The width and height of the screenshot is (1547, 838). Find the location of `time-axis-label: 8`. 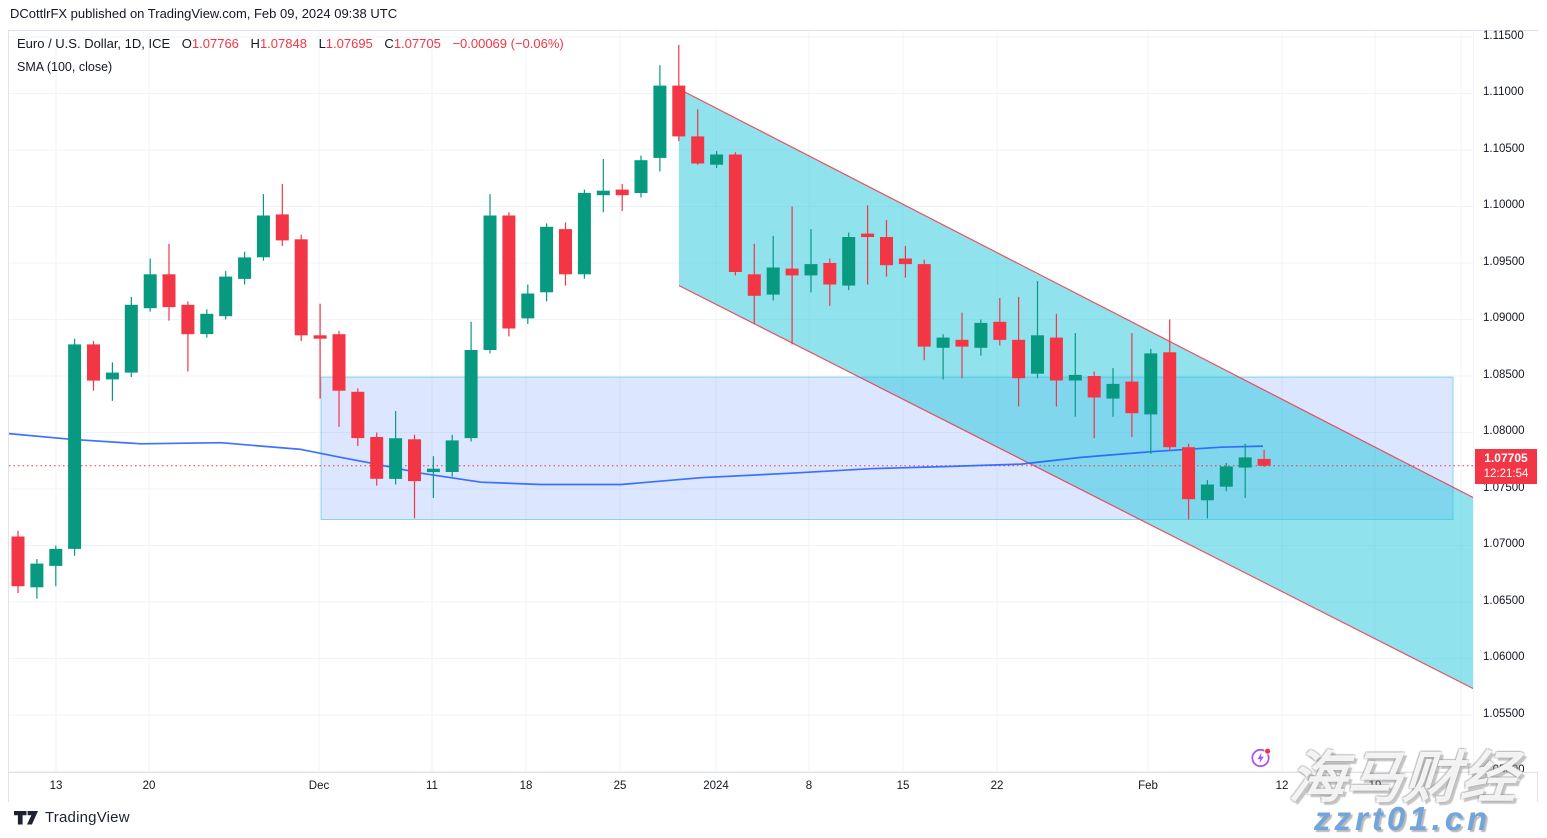

time-axis-label: 8 is located at coordinates (809, 786).